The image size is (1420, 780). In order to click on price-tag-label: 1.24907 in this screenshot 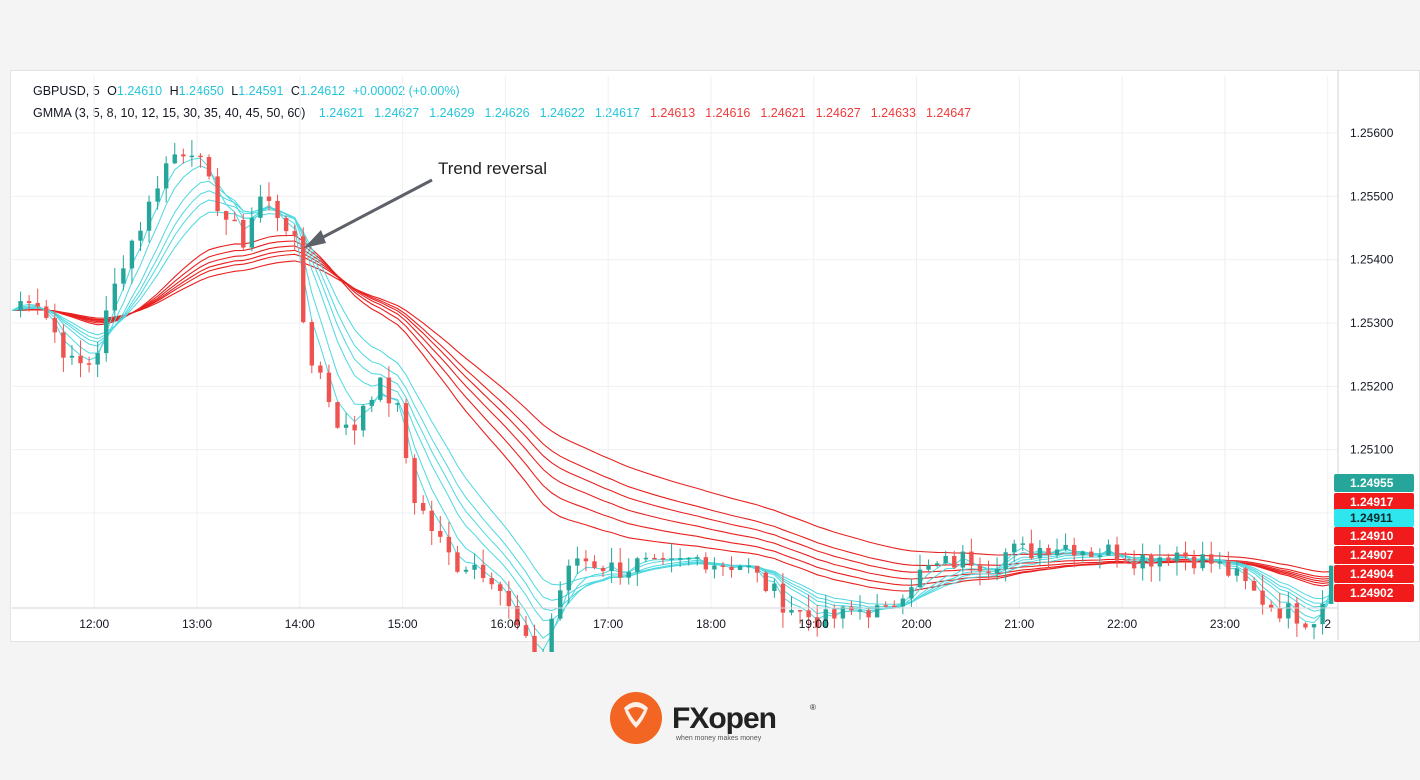, I will do `click(1372, 555)`.